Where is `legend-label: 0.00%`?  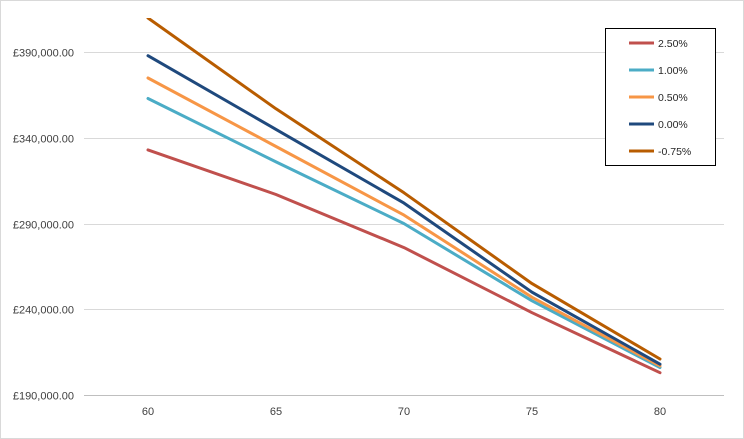
legend-label: 0.00% is located at coordinates (673, 125).